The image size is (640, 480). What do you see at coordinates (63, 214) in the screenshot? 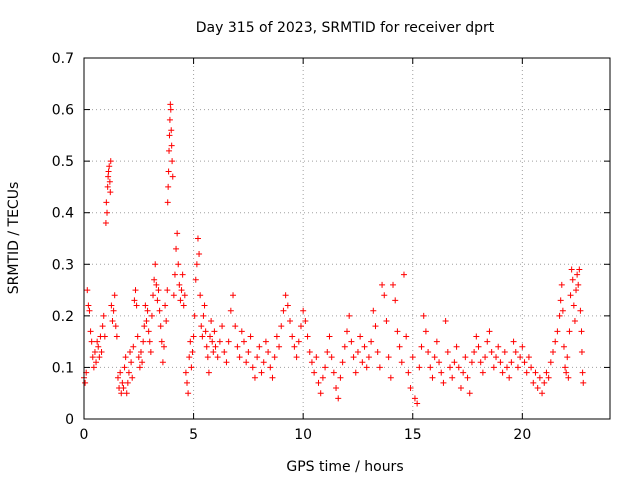
I see `y-tick-label: 0.4` at bounding box center [63, 214].